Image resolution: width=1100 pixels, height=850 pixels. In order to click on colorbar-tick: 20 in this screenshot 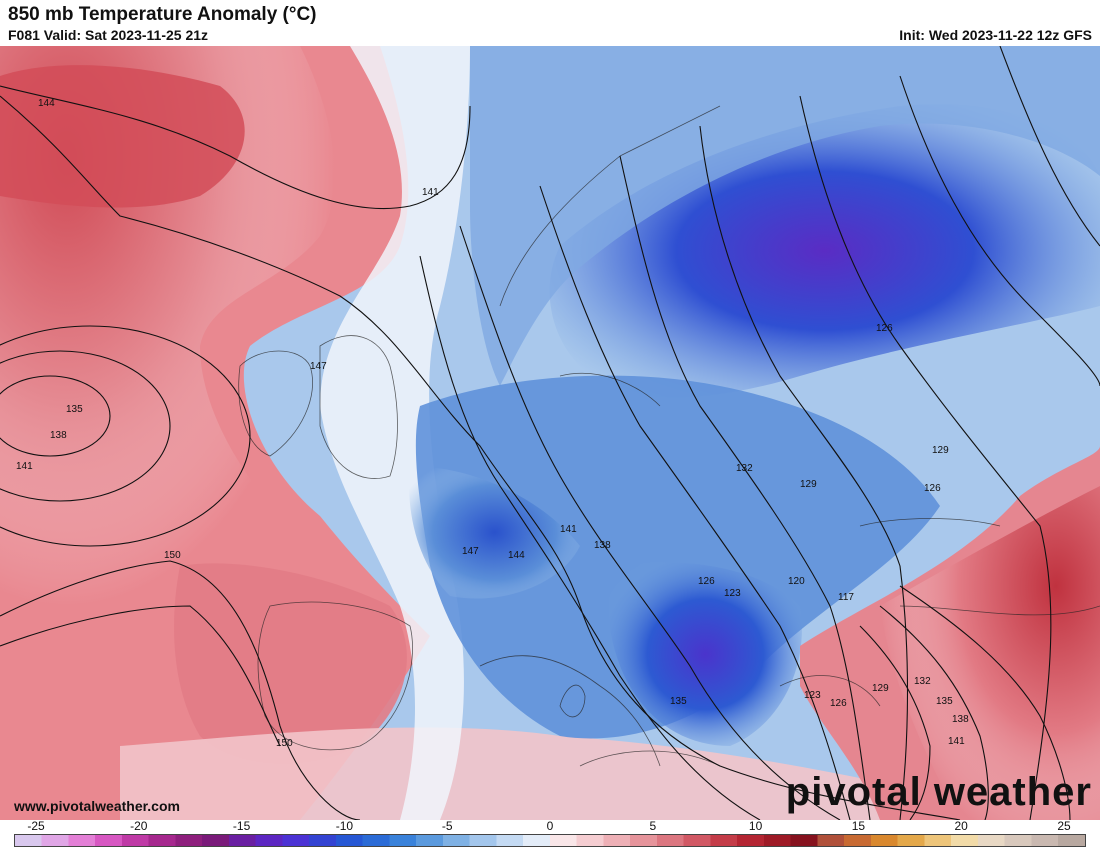, I will do `click(961, 826)`.